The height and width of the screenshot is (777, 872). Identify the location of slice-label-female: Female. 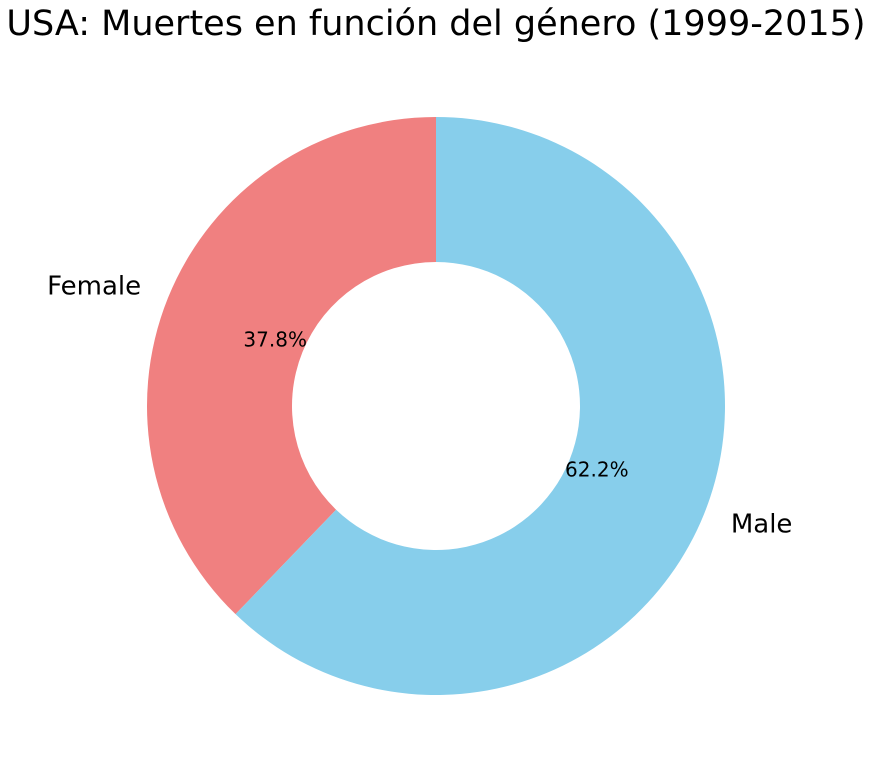
(94, 287).